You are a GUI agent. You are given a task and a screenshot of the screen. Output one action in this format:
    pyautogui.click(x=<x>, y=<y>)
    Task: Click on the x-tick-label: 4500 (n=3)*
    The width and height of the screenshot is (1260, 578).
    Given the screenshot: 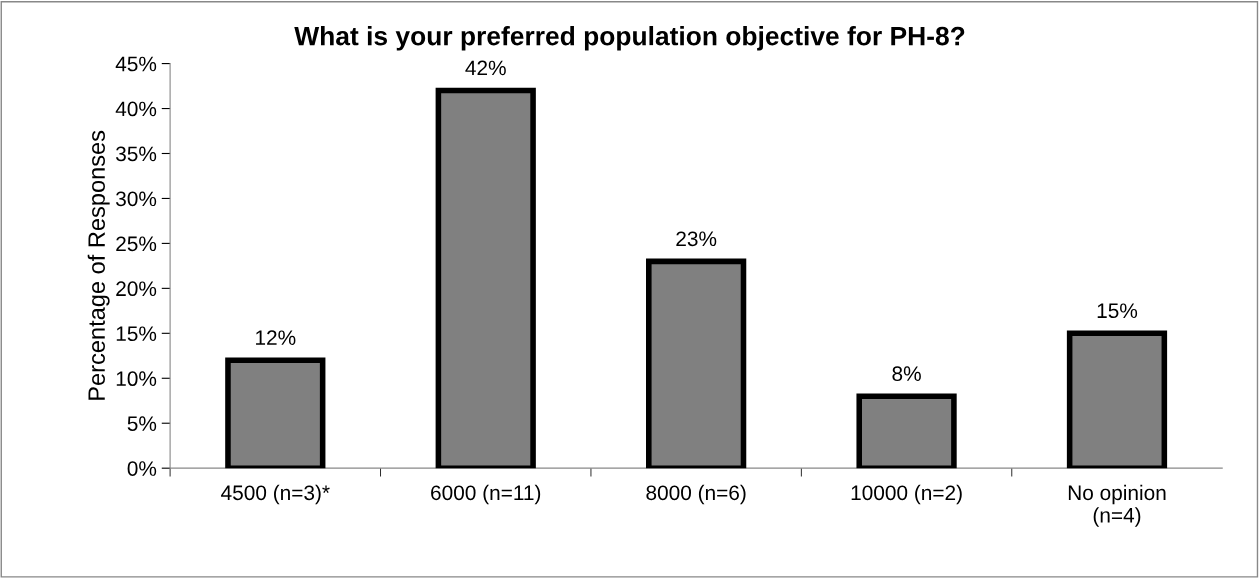 What is the action you would take?
    pyautogui.click(x=275, y=494)
    